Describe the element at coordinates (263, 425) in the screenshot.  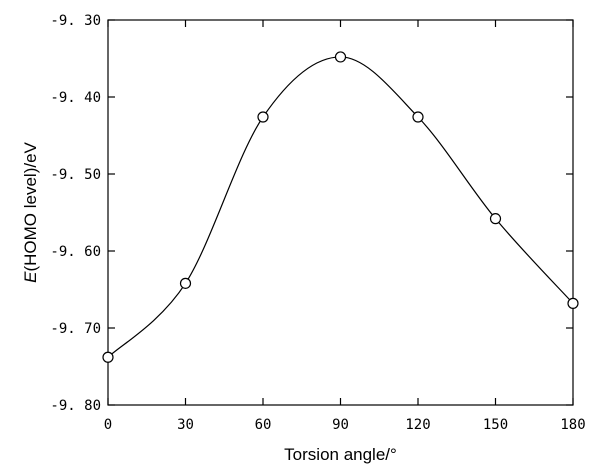
I see `x-tick-label: 60` at that location.